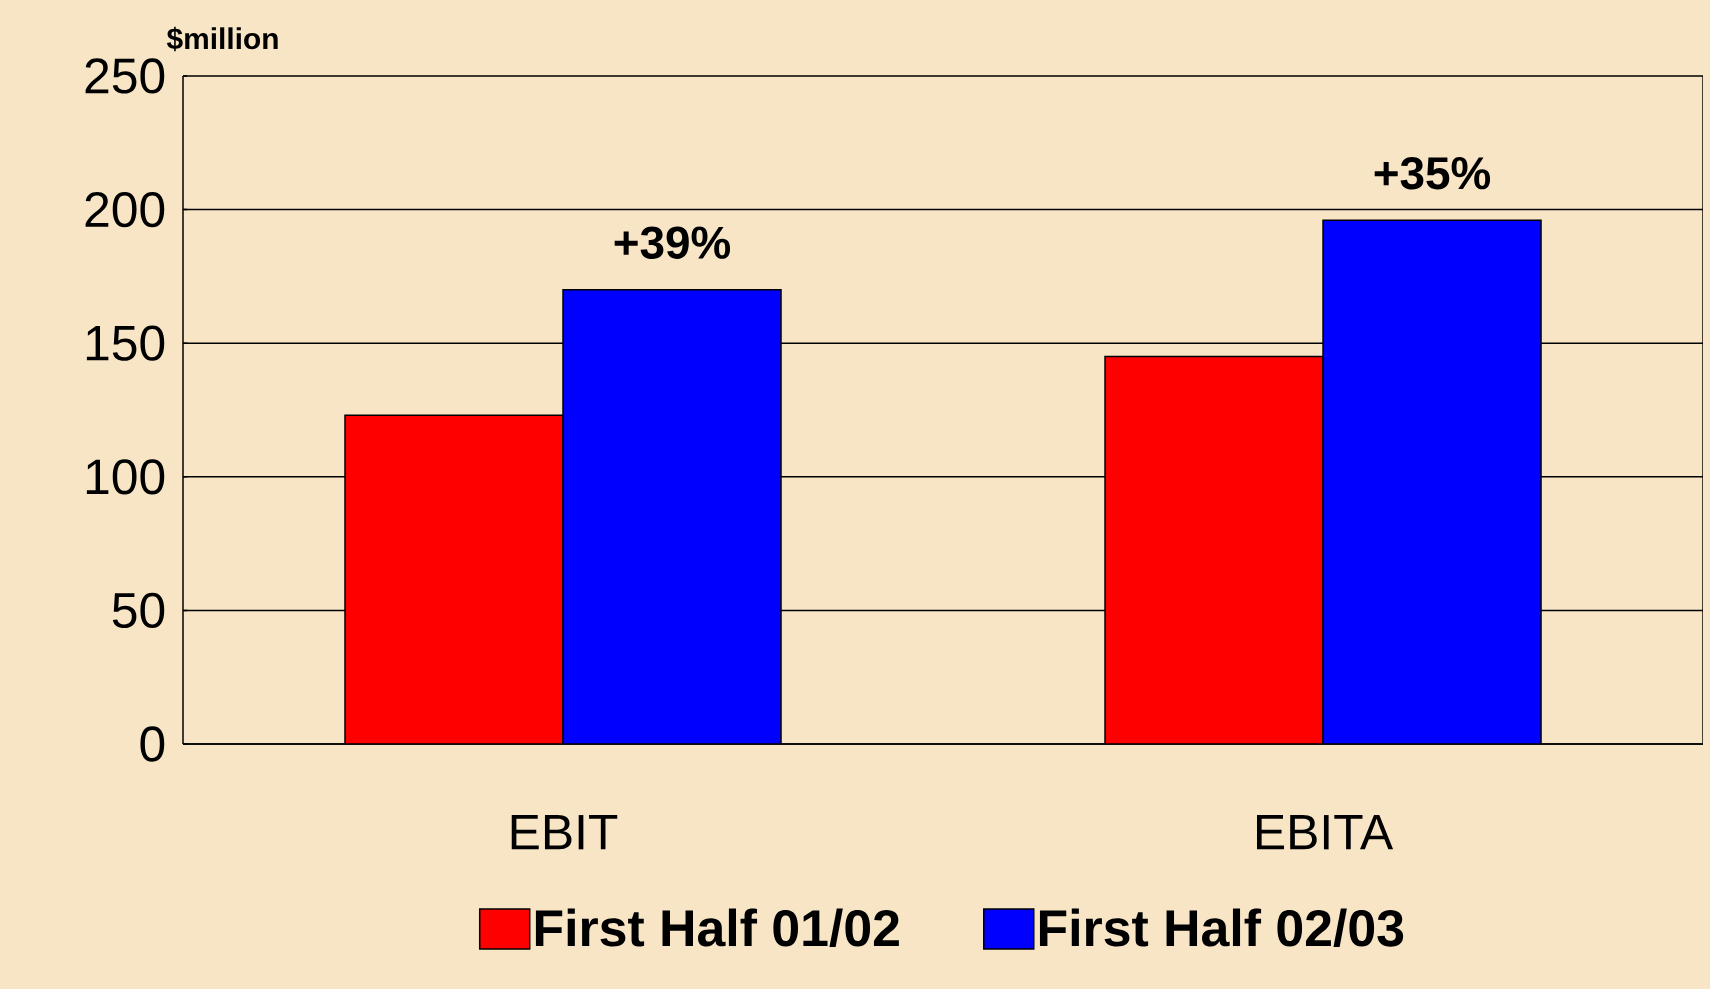 This screenshot has width=1710, height=989. Describe the element at coordinates (672, 242) in the screenshot. I see `annotation: +39%` at that location.